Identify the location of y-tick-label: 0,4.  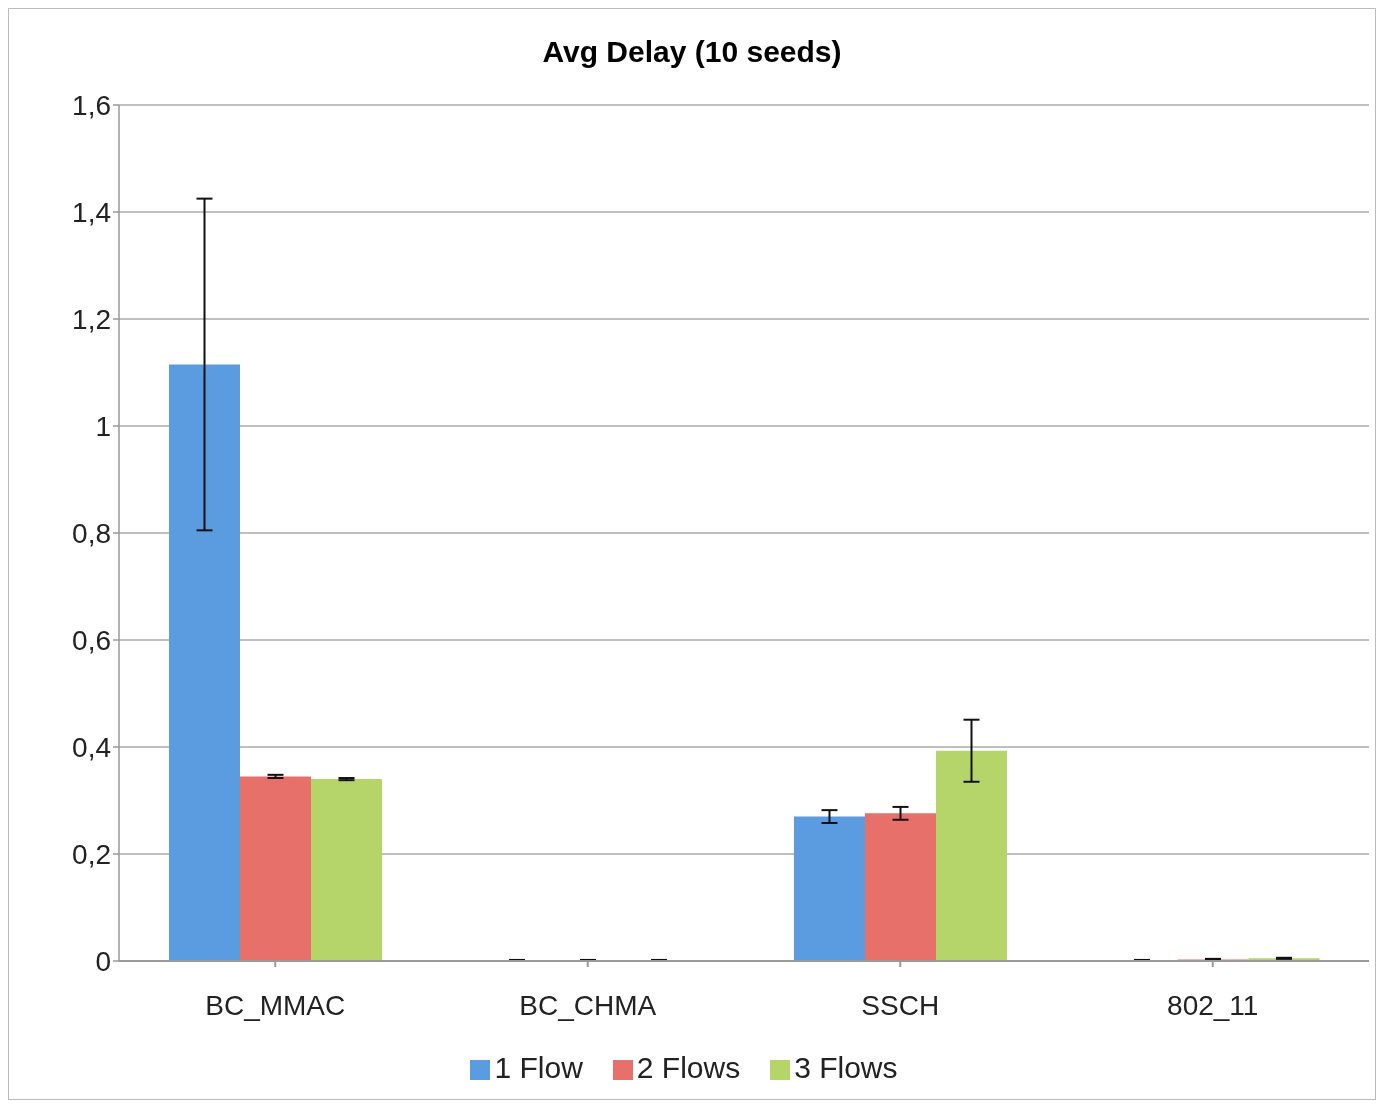
(91, 747).